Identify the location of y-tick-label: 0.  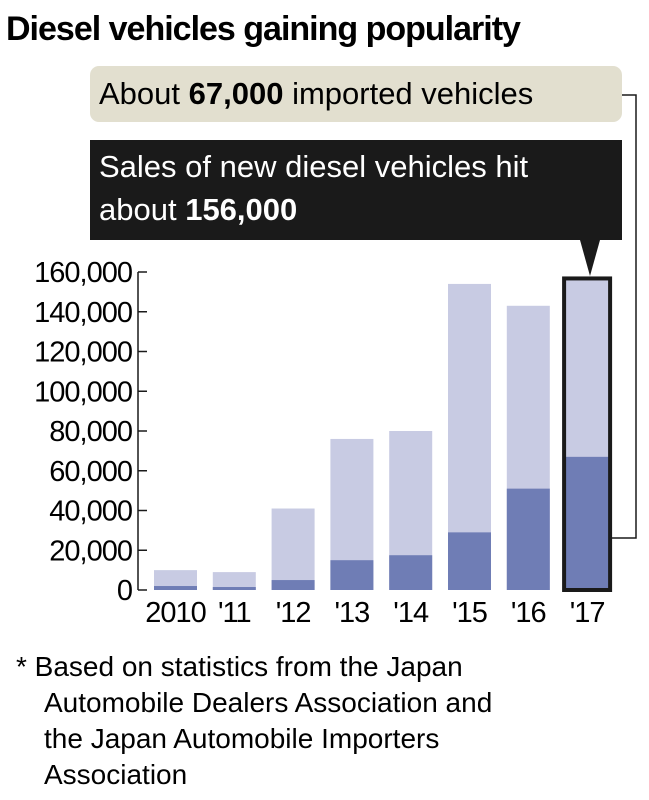
(124, 591).